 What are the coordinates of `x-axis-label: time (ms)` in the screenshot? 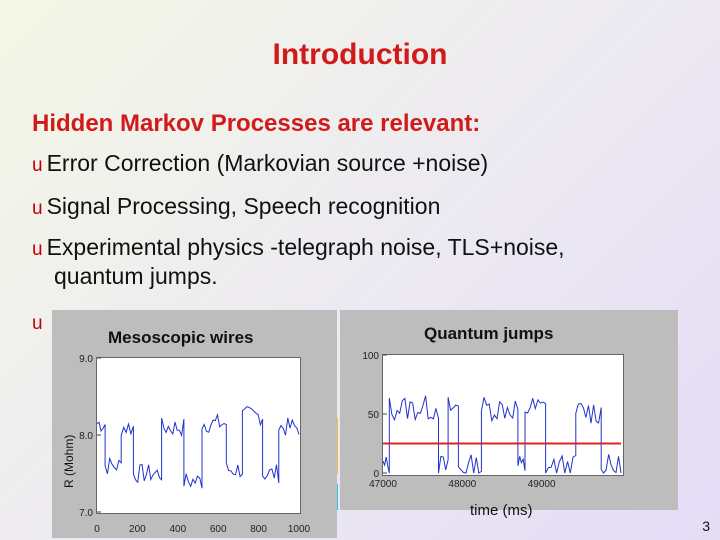 It's located at (501, 510).